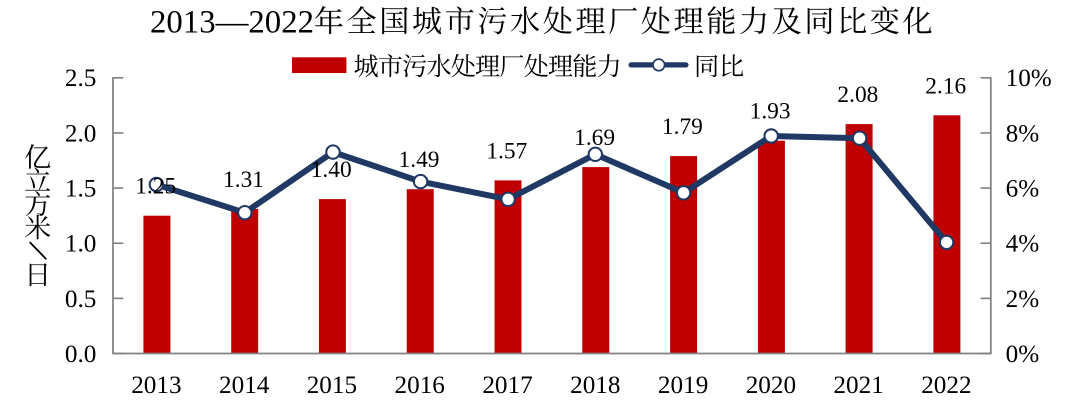 This screenshot has height=404, width=1080. Describe the element at coordinates (682, 127) in the screenshot. I see `svg-text: 1.79` at that location.